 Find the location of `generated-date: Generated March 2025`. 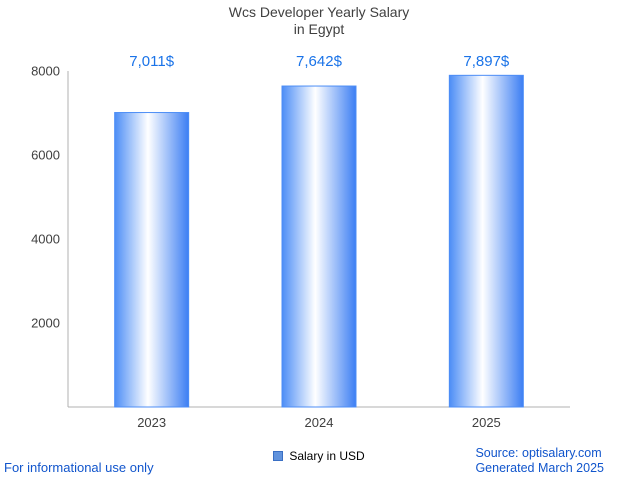

generated-date: Generated March 2025 is located at coordinates (539, 468).